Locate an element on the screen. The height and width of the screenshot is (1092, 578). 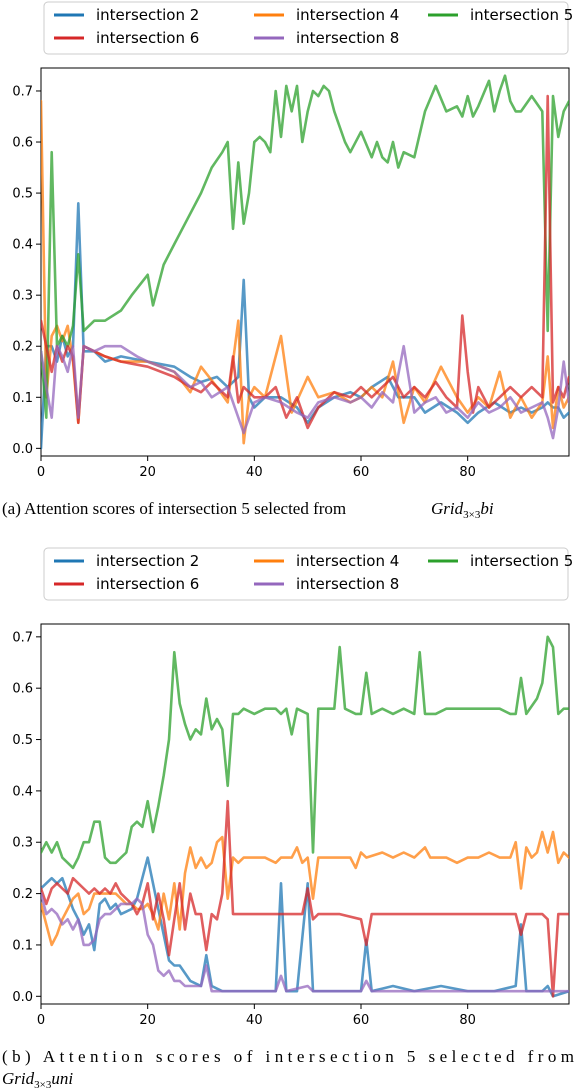
caption-math: Grid3×3bi is located at coordinates (462, 510).